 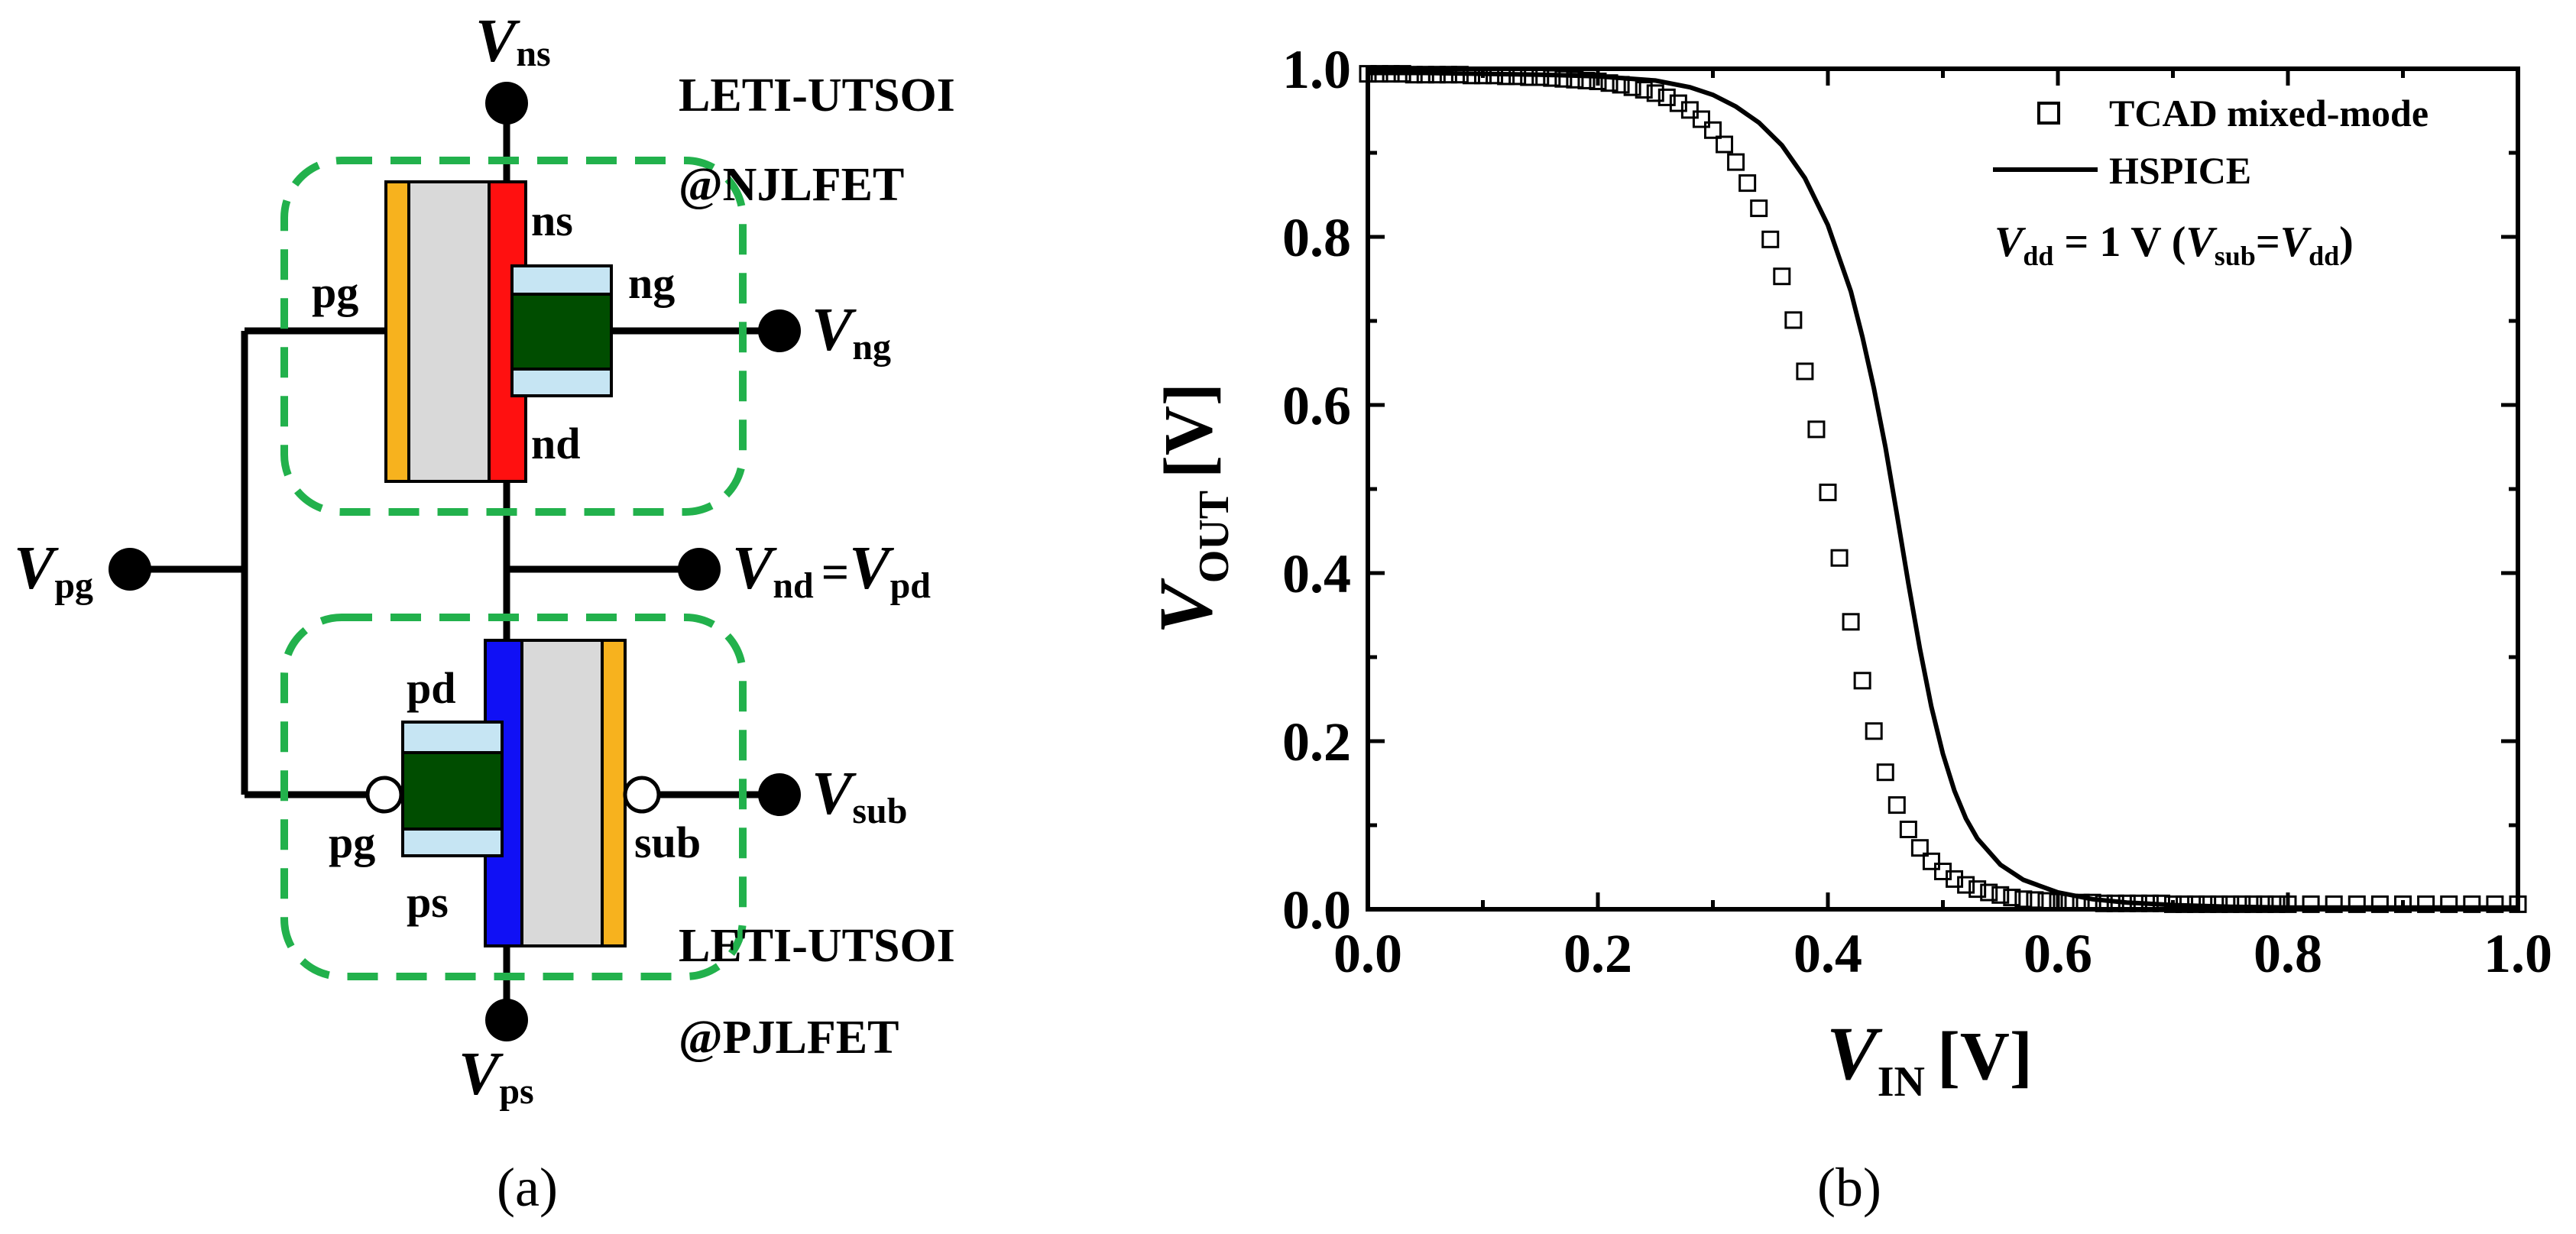 What do you see at coordinates (2049, 114) in the screenshot?
I see `legend-tcad-marker` at bounding box center [2049, 114].